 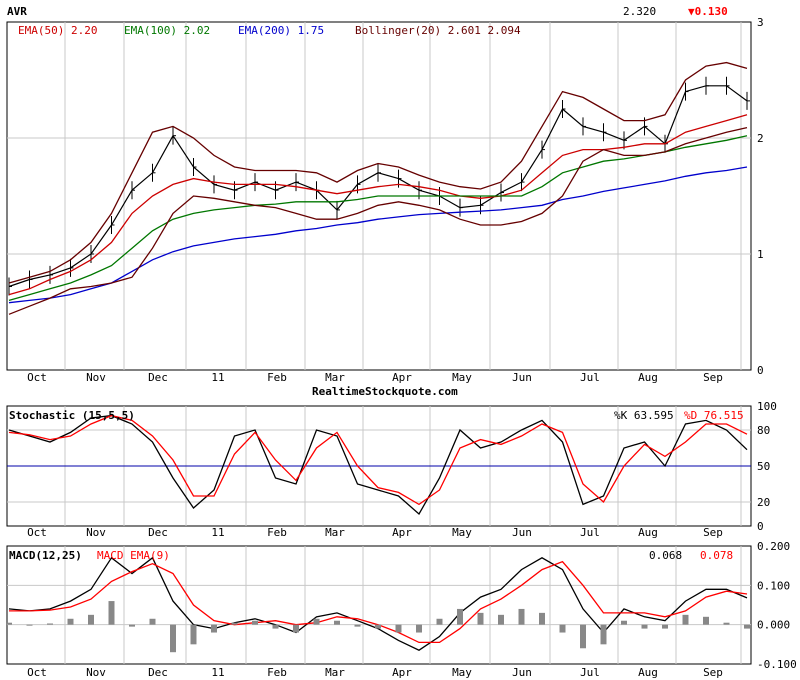 What do you see at coordinates (167, 30) in the screenshot?
I see `legend-ema100: EMA(100) 2.02` at bounding box center [167, 30].